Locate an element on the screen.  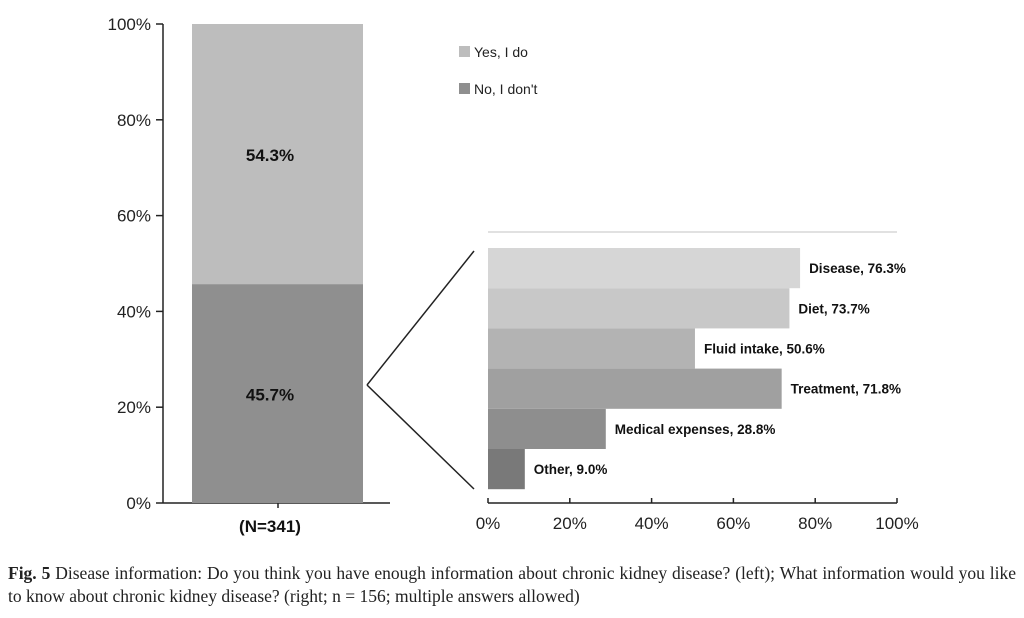
segment-label: 45.7% is located at coordinates (270, 395).